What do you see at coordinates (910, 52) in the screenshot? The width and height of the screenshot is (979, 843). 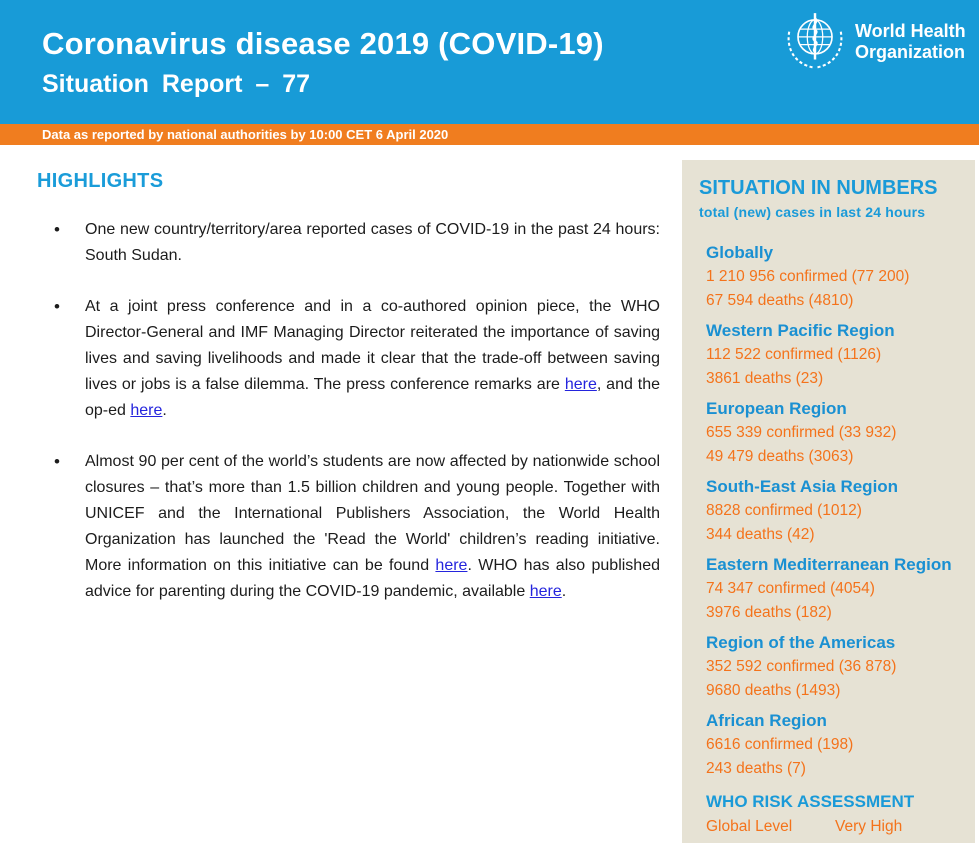 I see `who-logo-line2: Organization` at bounding box center [910, 52].